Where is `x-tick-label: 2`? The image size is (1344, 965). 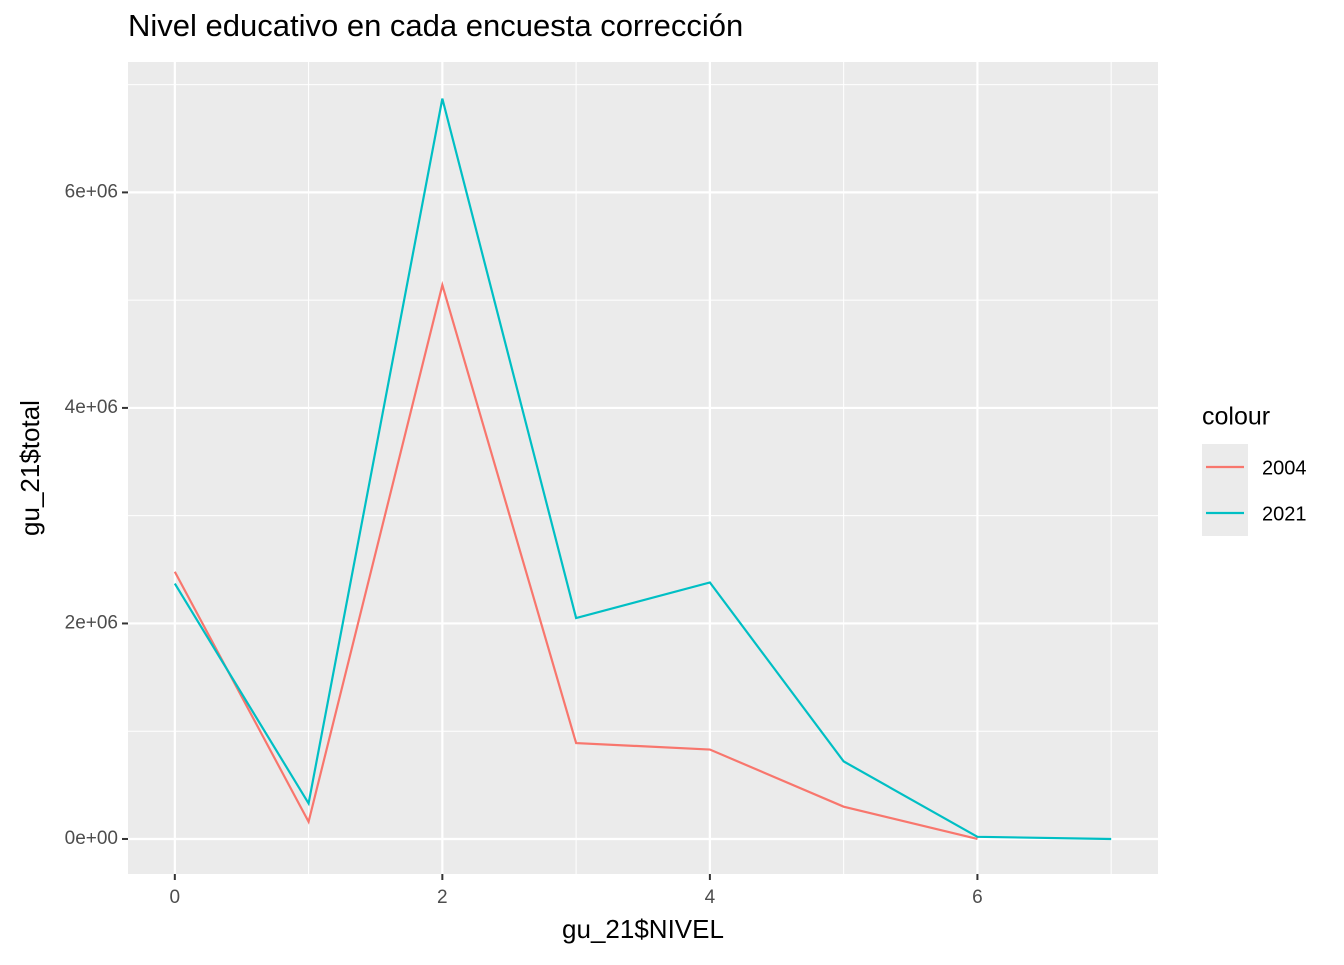
x-tick-label: 2 is located at coordinates (442, 897).